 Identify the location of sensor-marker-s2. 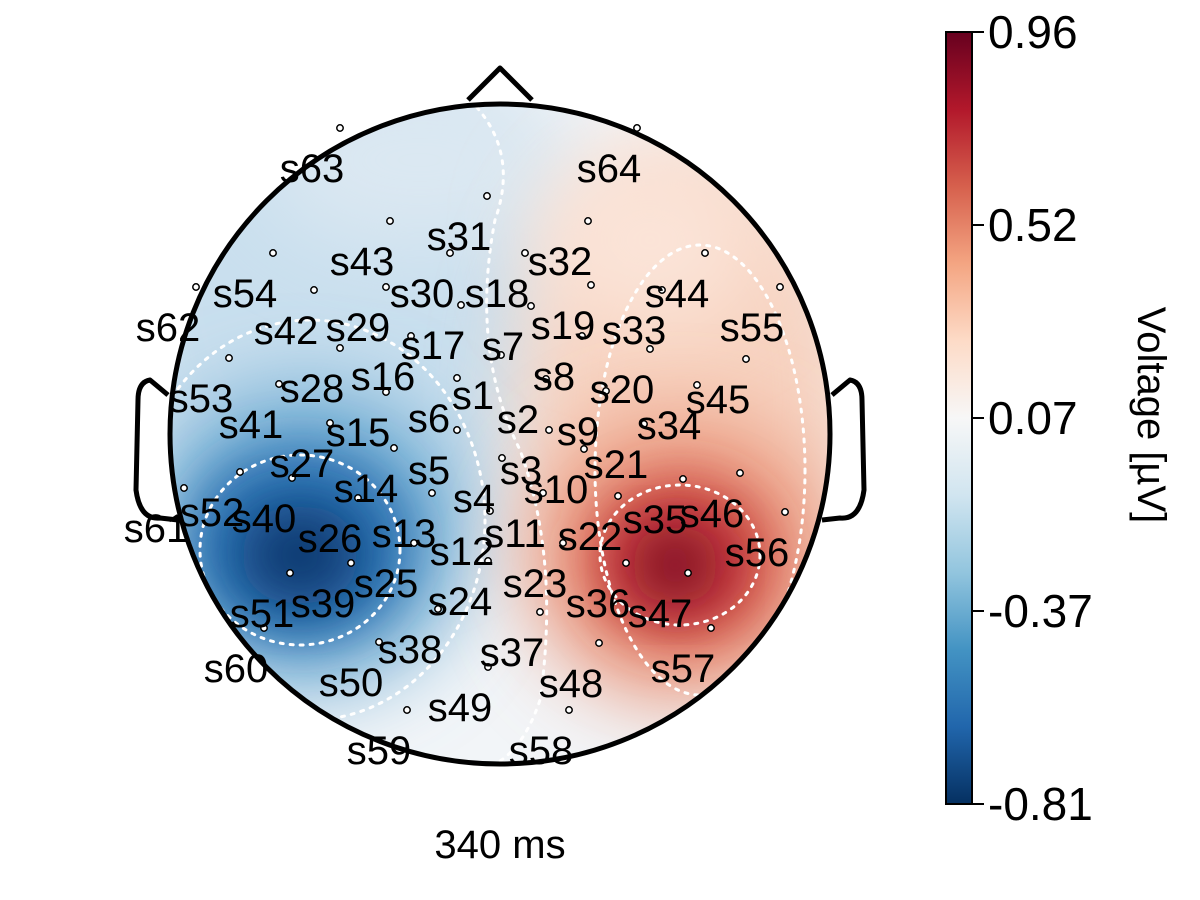
(546, 379).